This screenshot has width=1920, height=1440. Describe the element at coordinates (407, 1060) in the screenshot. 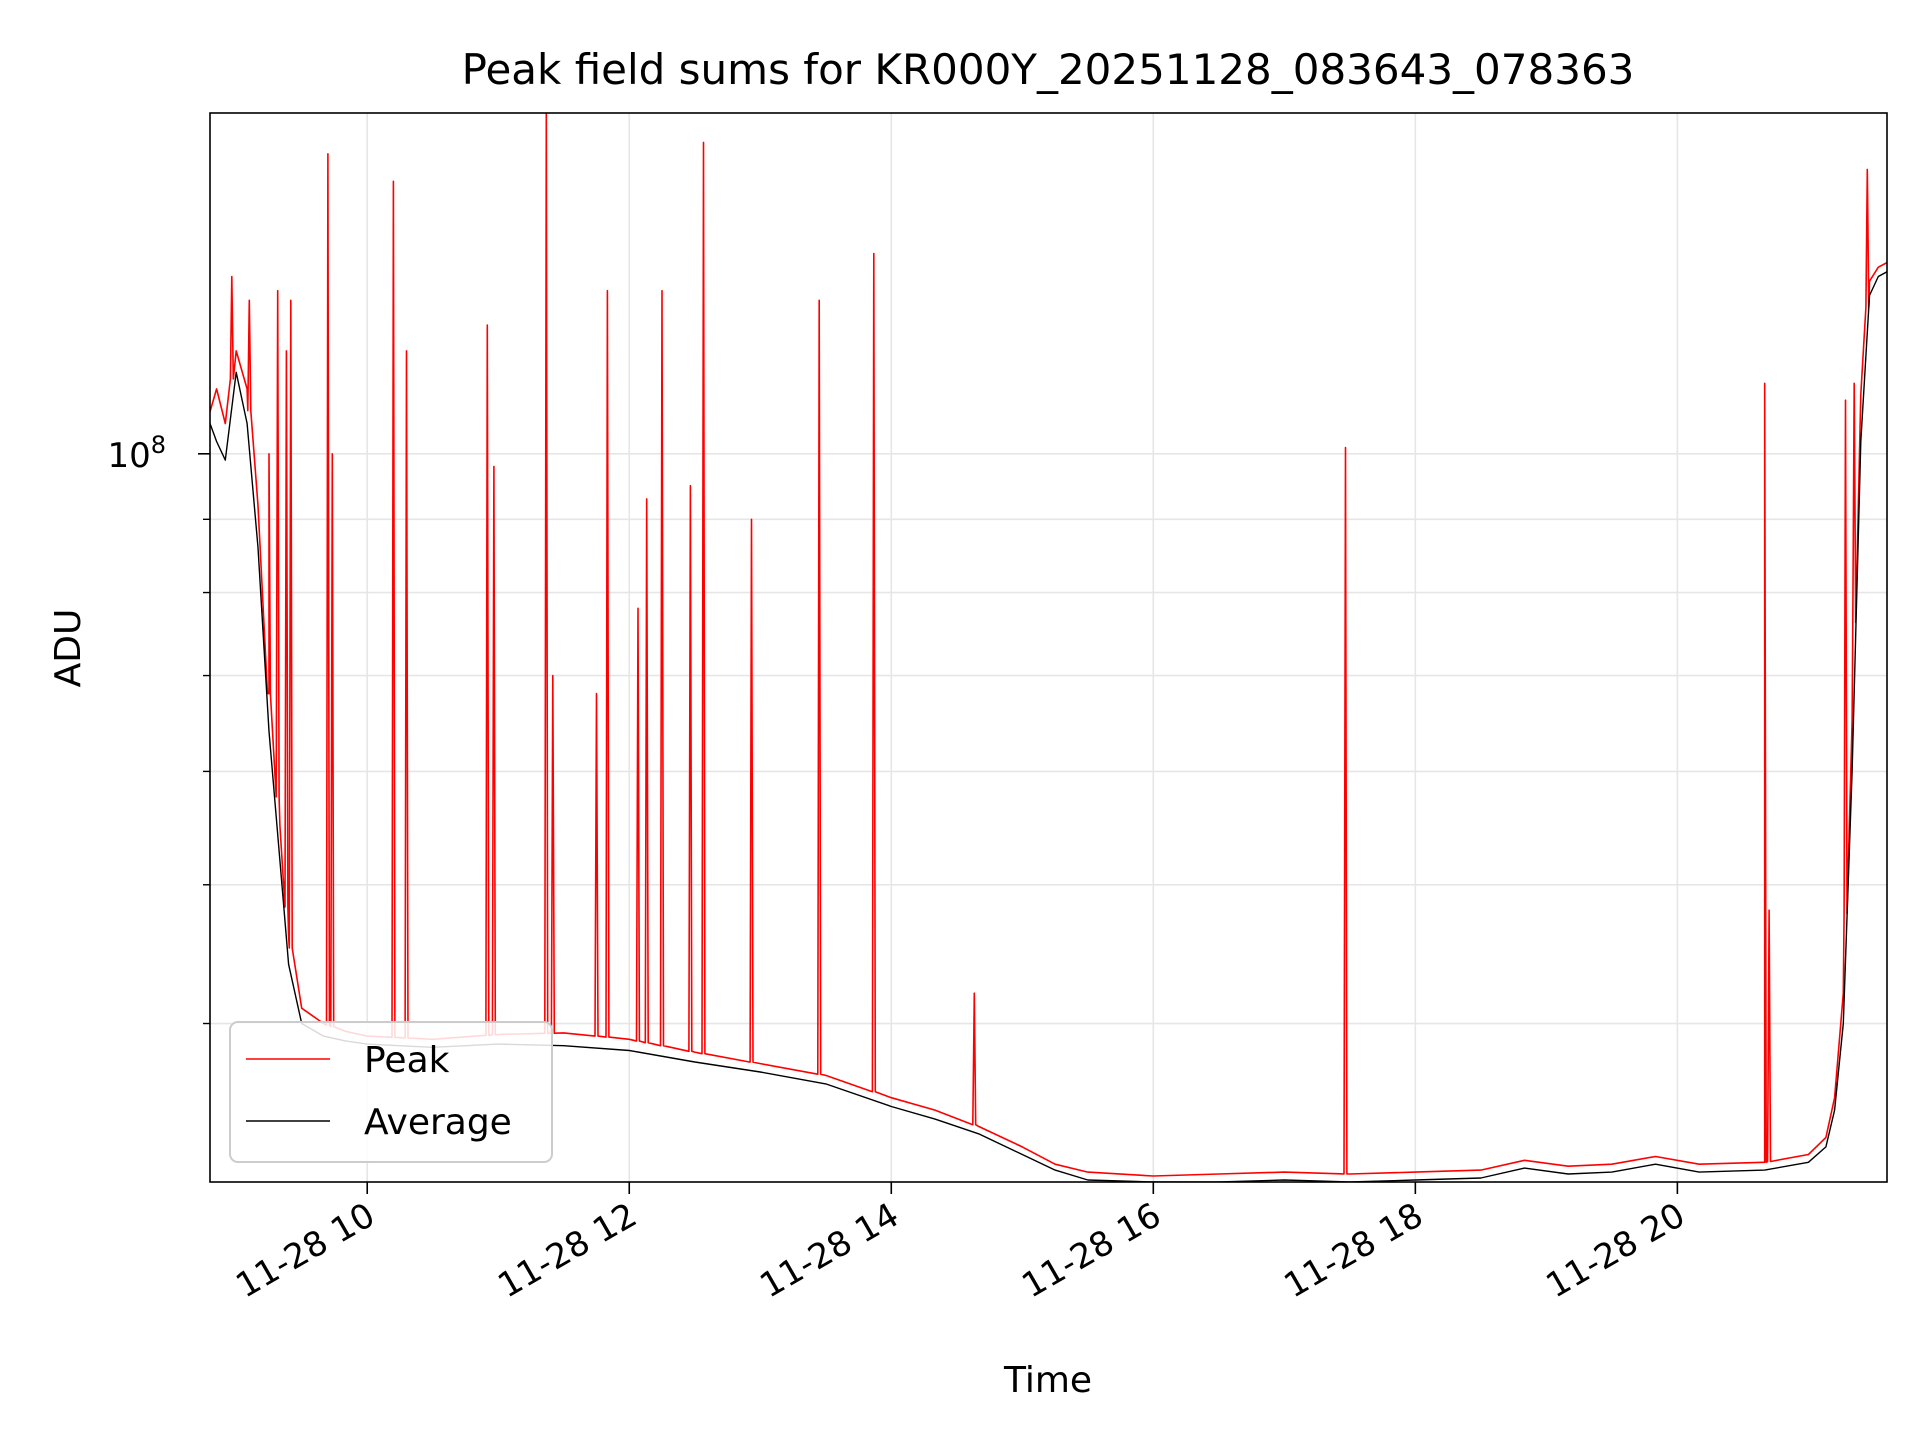

I see `legend-label-peak: Peak` at that location.